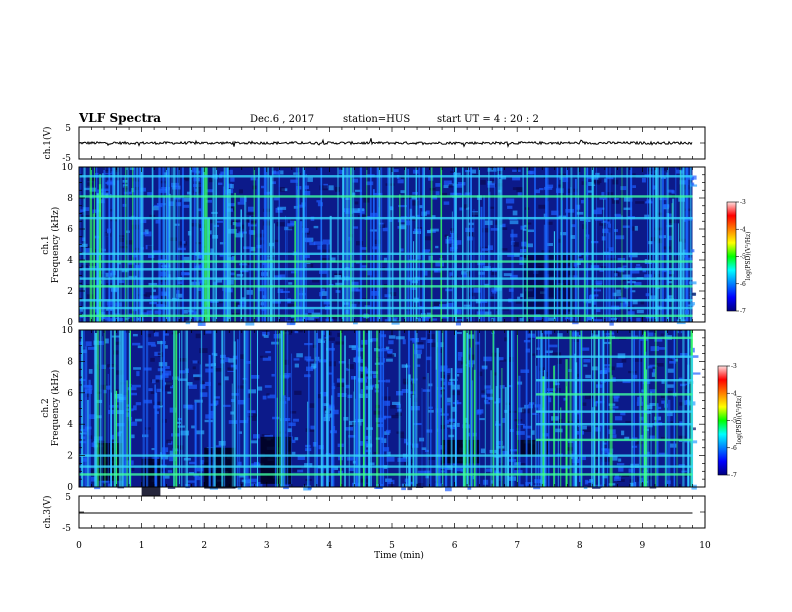  Describe the element at coordinates (142, 546) in the screenshot. I see `x-tick-label: 1` at that location.